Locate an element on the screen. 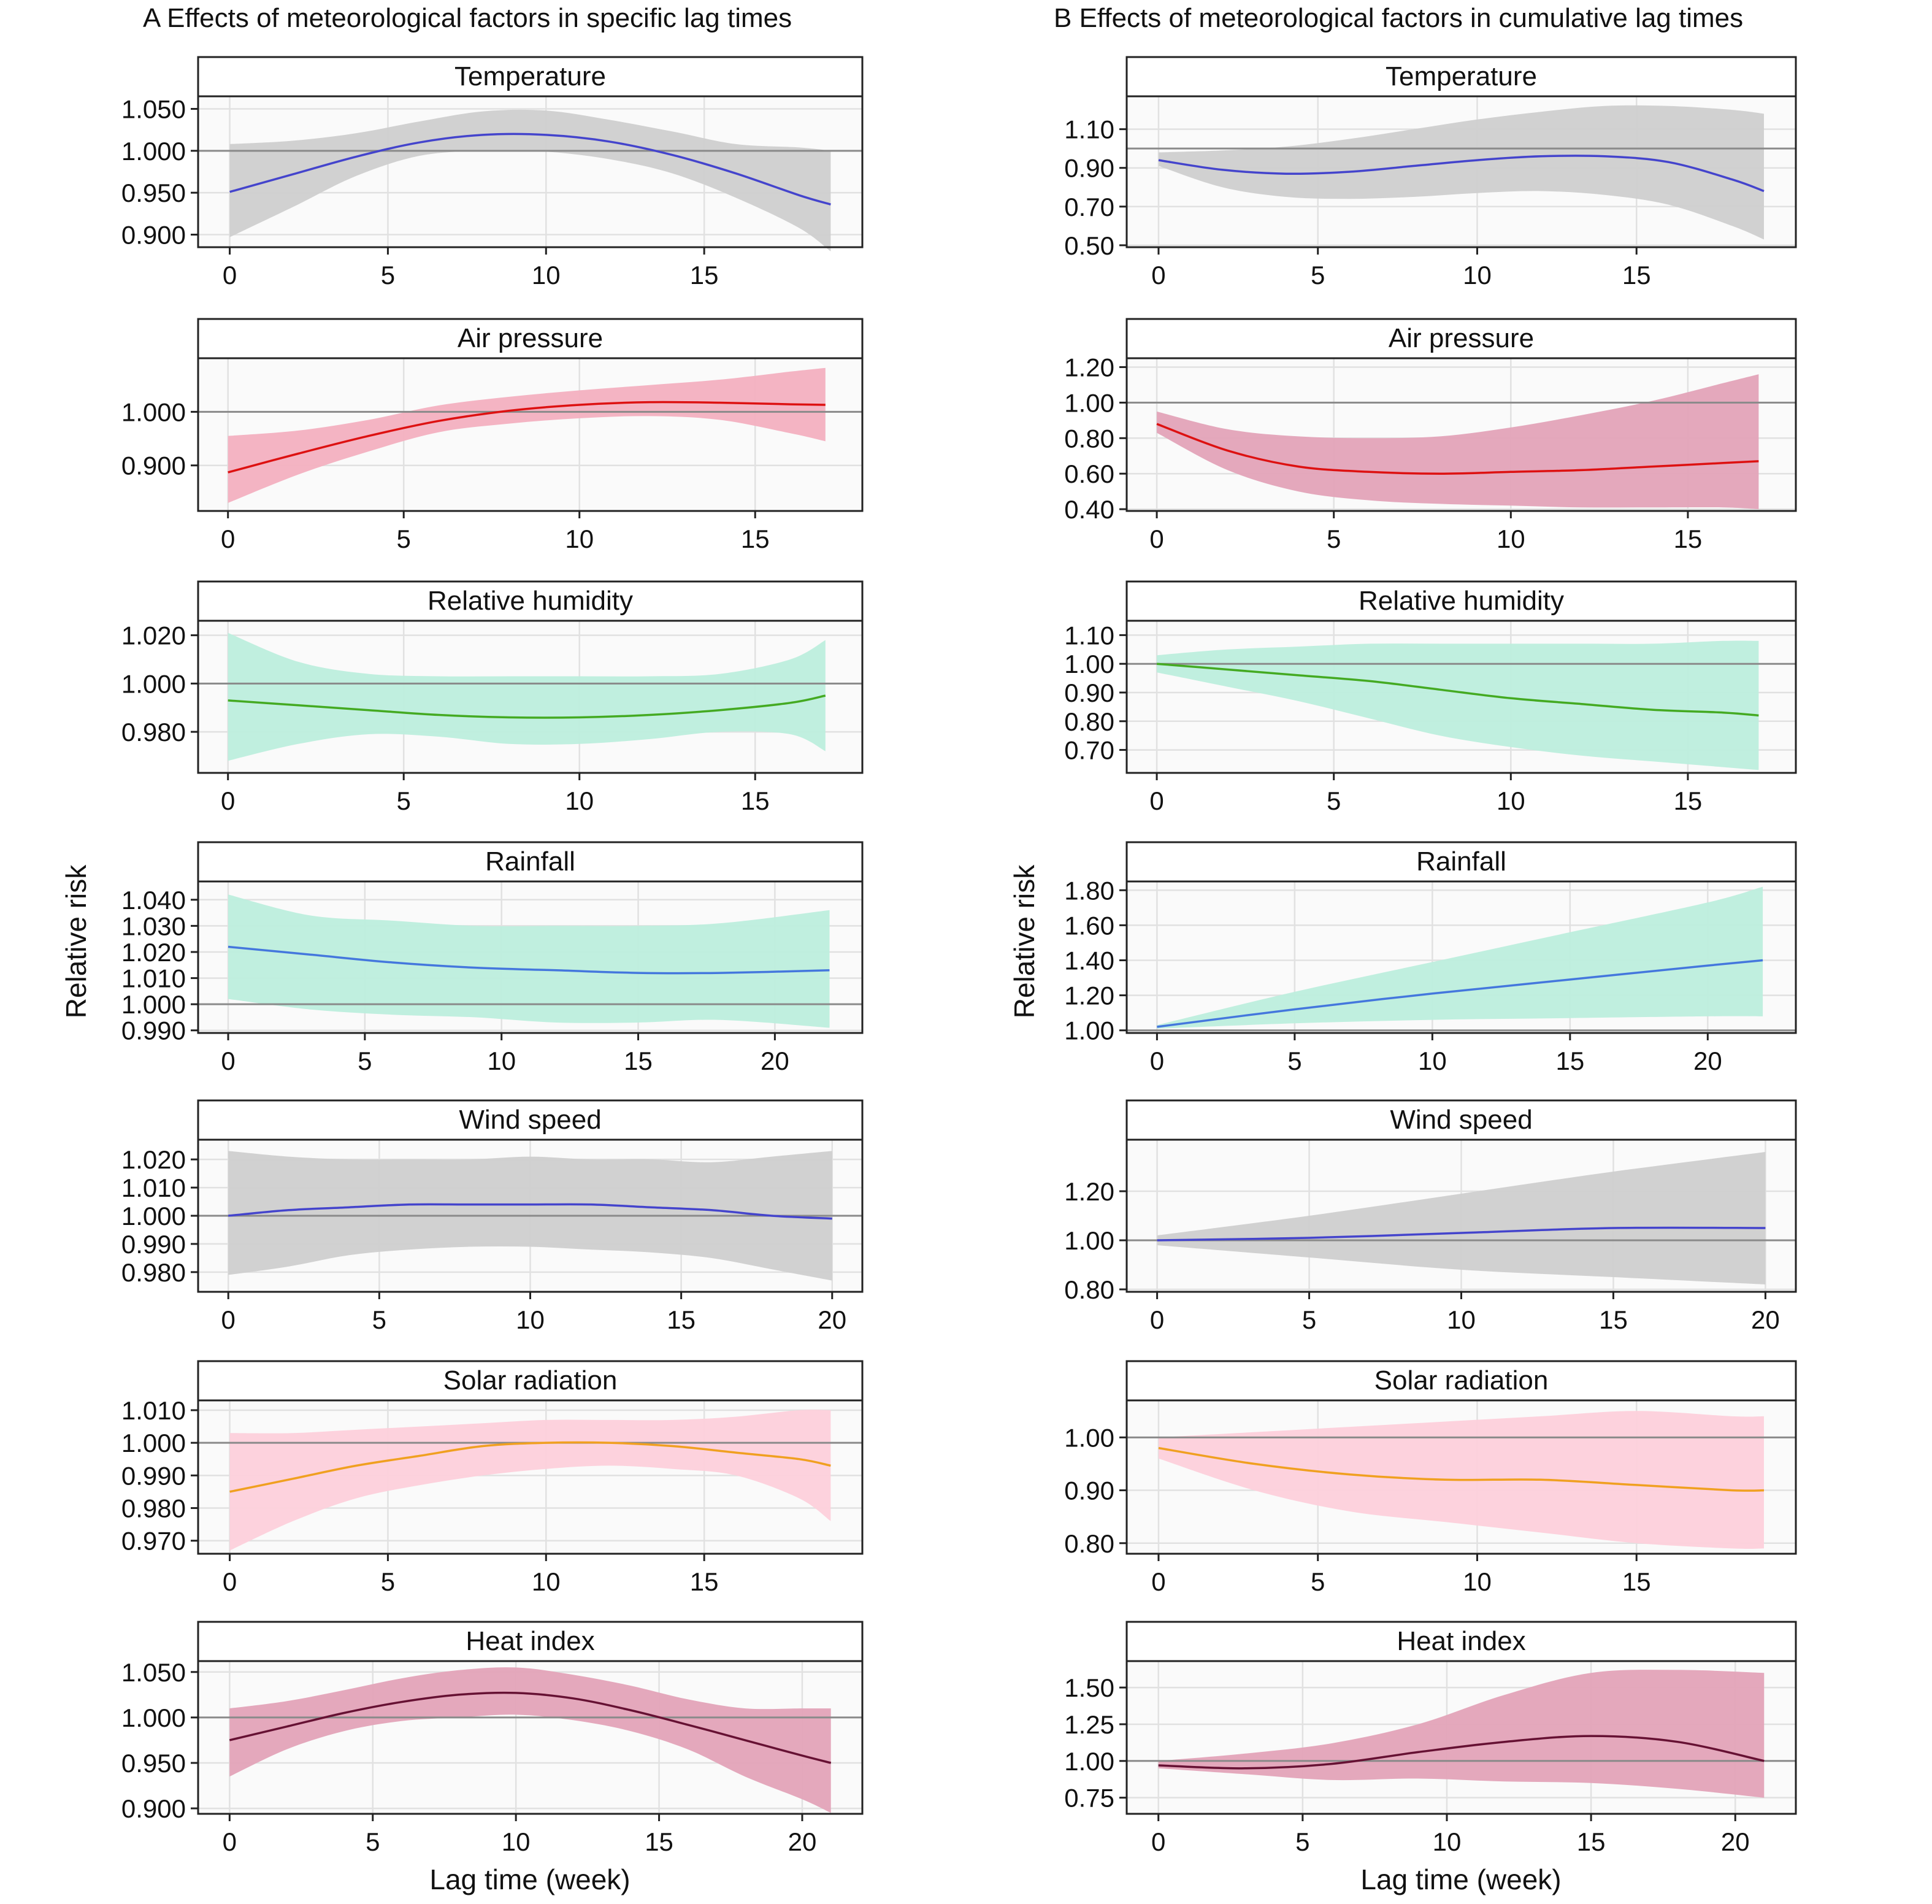 The height and width of the screenshot is (1904, 1932). y-tick-label-b-air-pressure-4: 1.20 is located at coordinates (1089, 368).